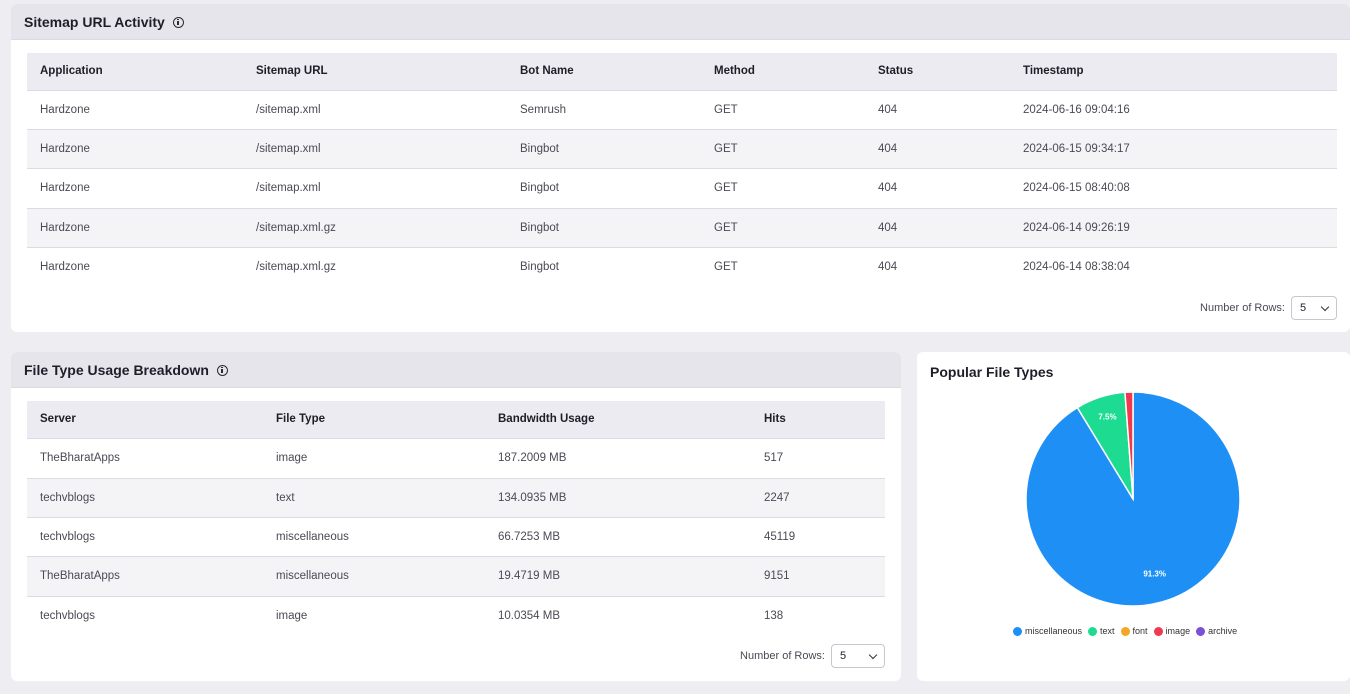  Describe the element at coordinates (818, 615) in the screenshot. I see `cell-hits: 138` at that location.